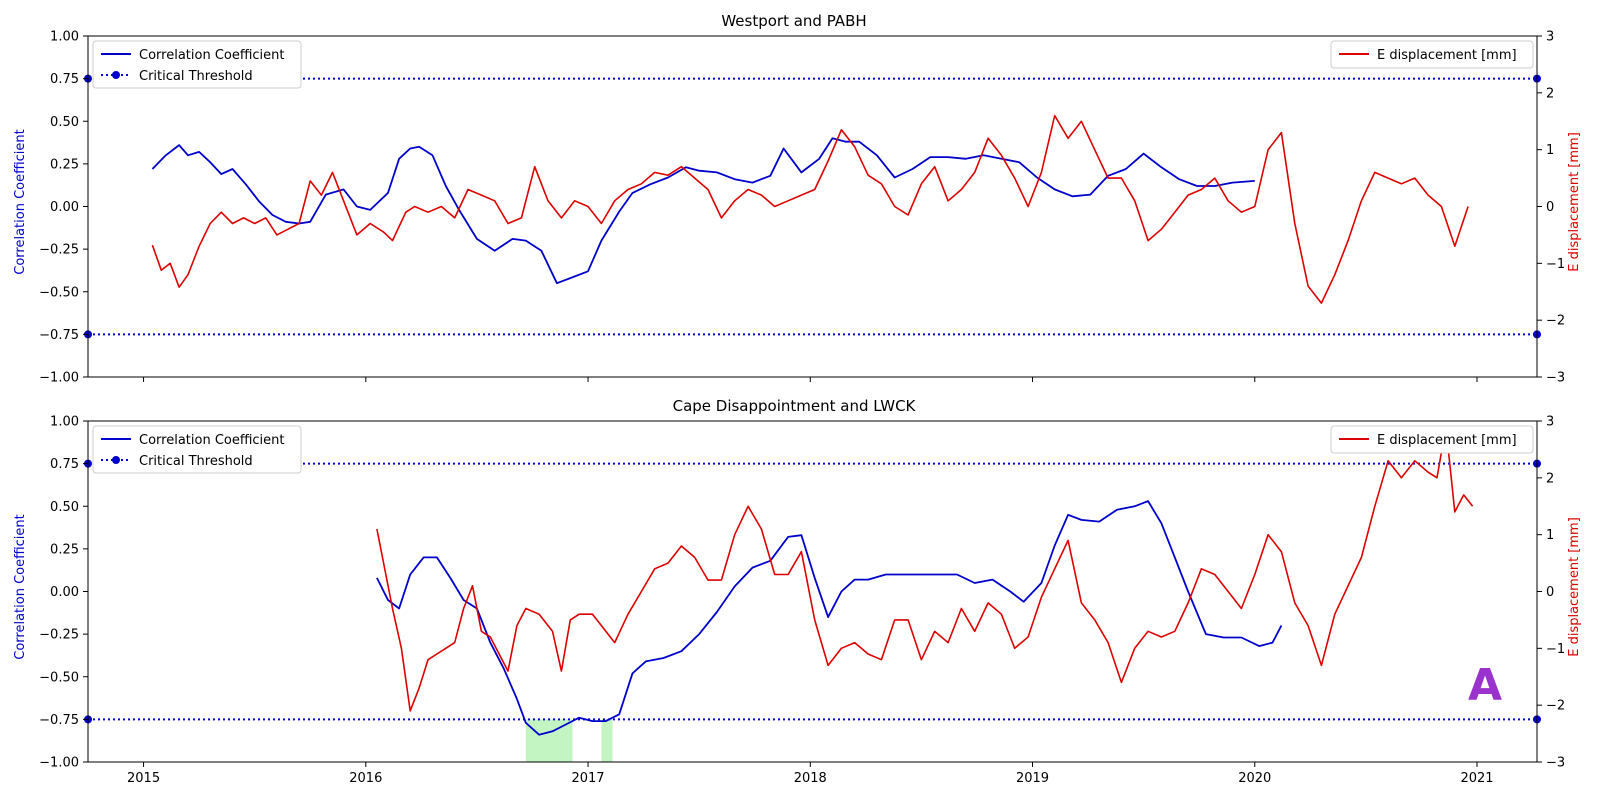 This screenshot has width=1600, height=804. I want to click on x-tick-label: 2016, so click(365, 778).